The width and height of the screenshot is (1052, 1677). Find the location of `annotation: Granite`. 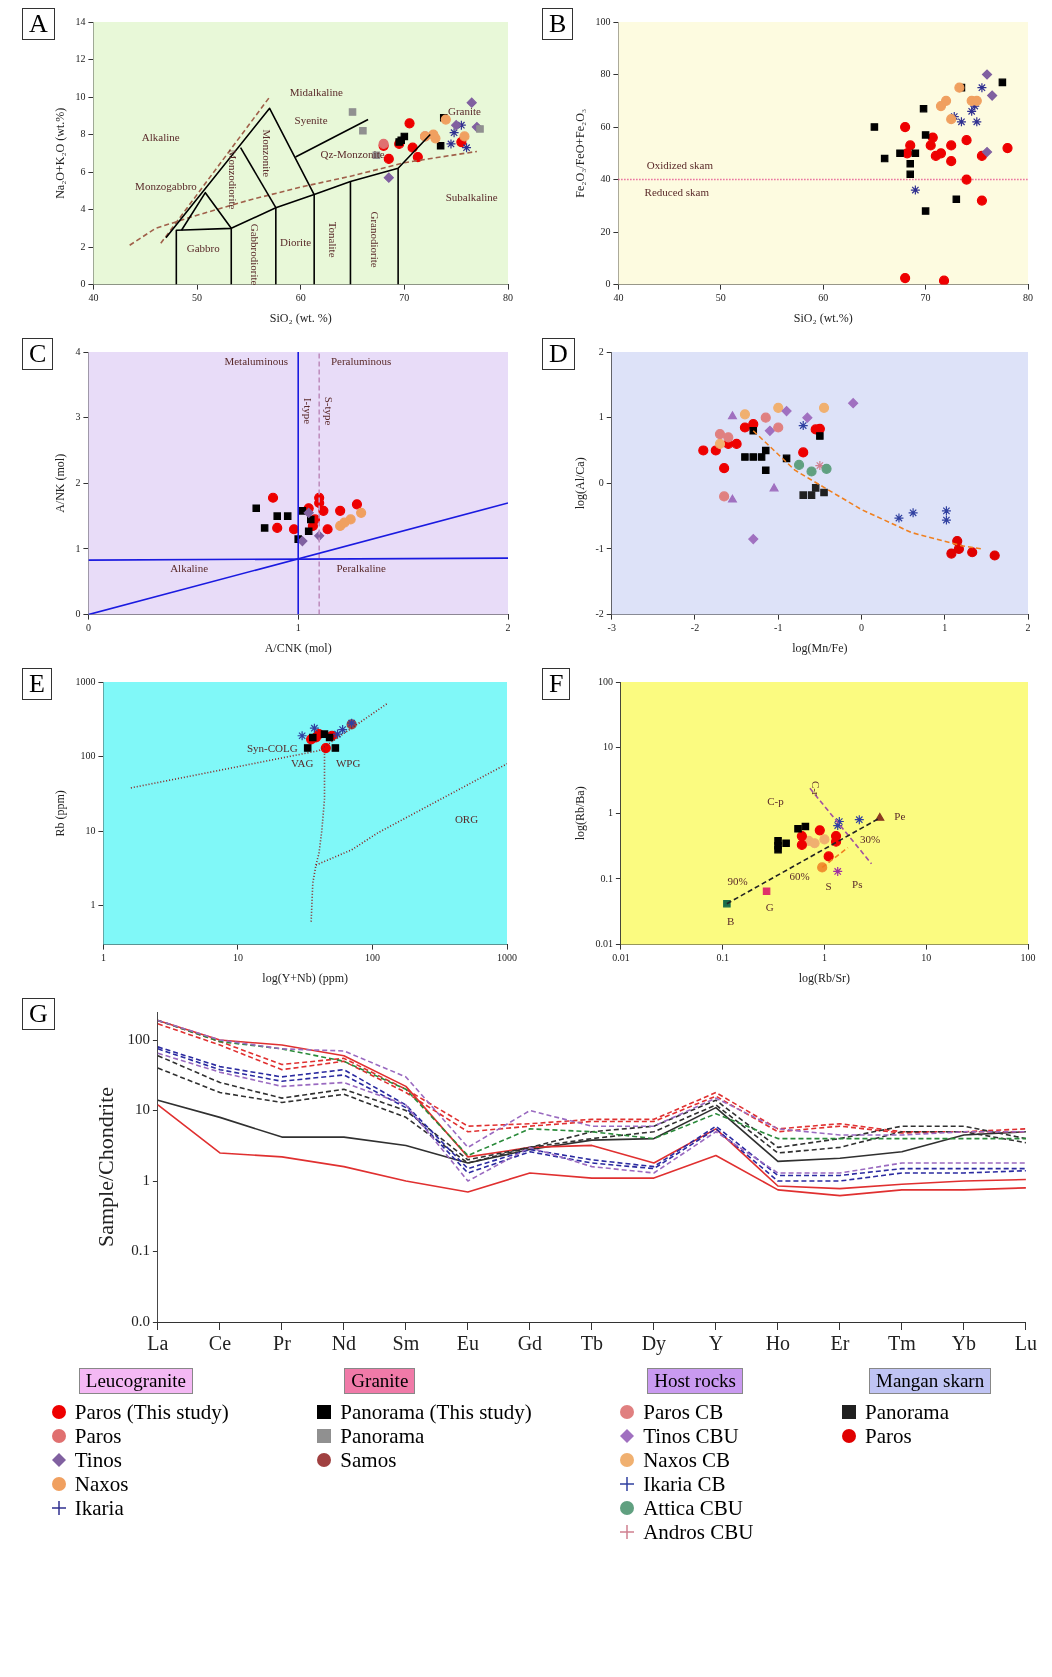

annotation: Granite is located at coordinates (464, 110).